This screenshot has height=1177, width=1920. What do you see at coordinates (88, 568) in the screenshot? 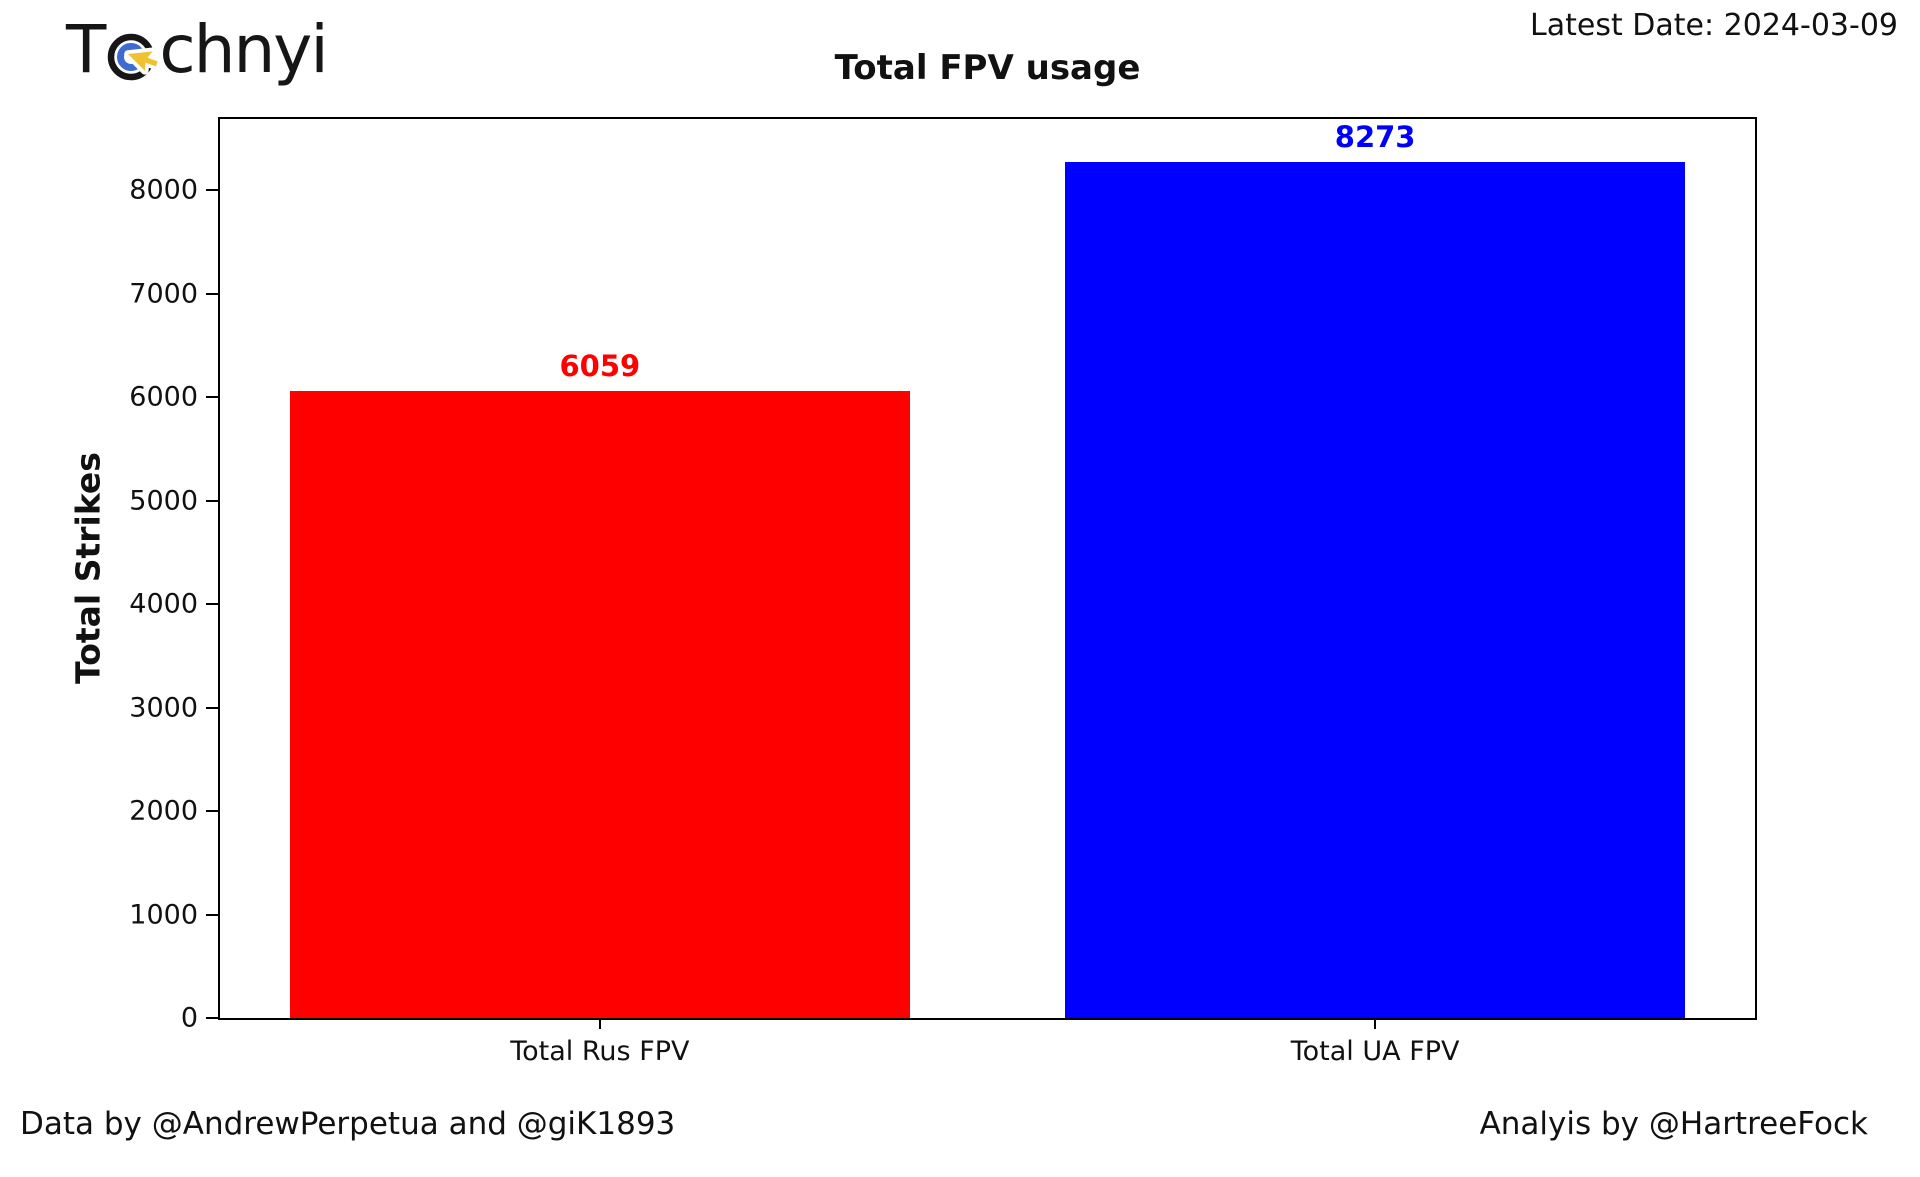
I see `y-axis-label: Total Strikes` at bounding box center [88, 568].